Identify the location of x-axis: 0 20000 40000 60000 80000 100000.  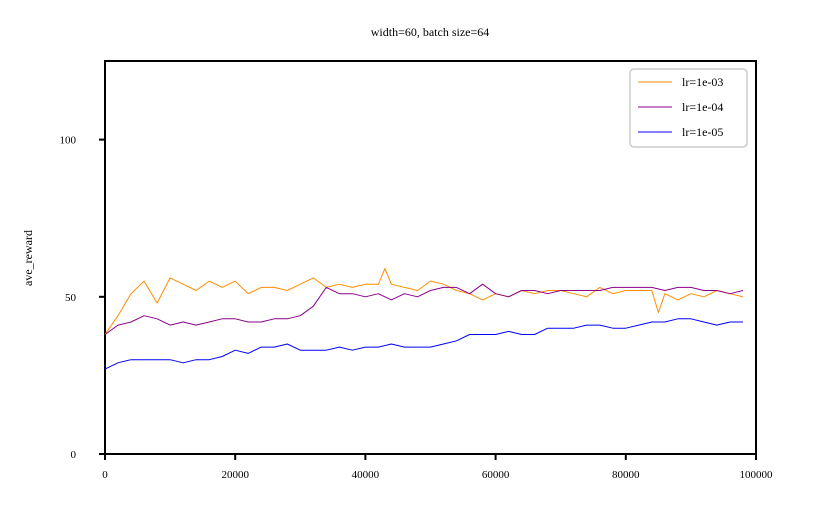
(437, 467).